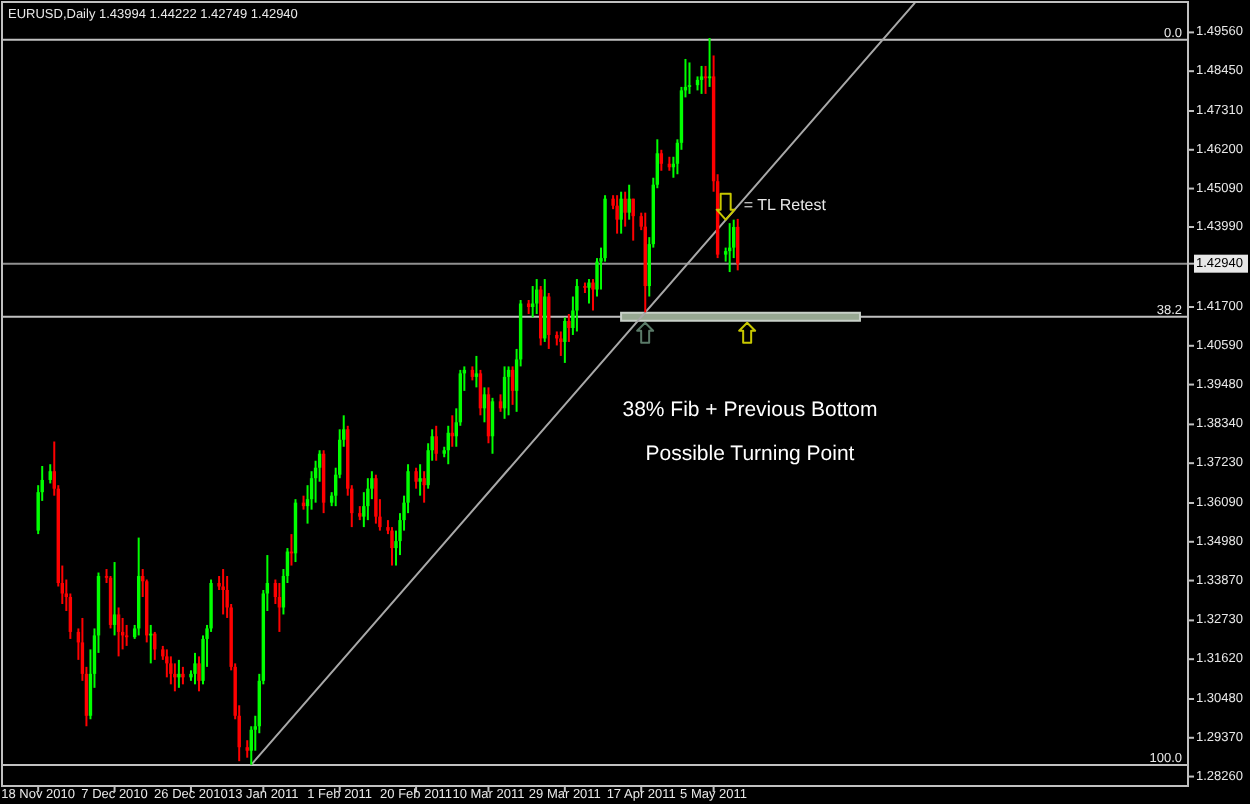 The image size is (1250, 804). I want to click on annotation: Possible Turning Point, so click(750, 453).